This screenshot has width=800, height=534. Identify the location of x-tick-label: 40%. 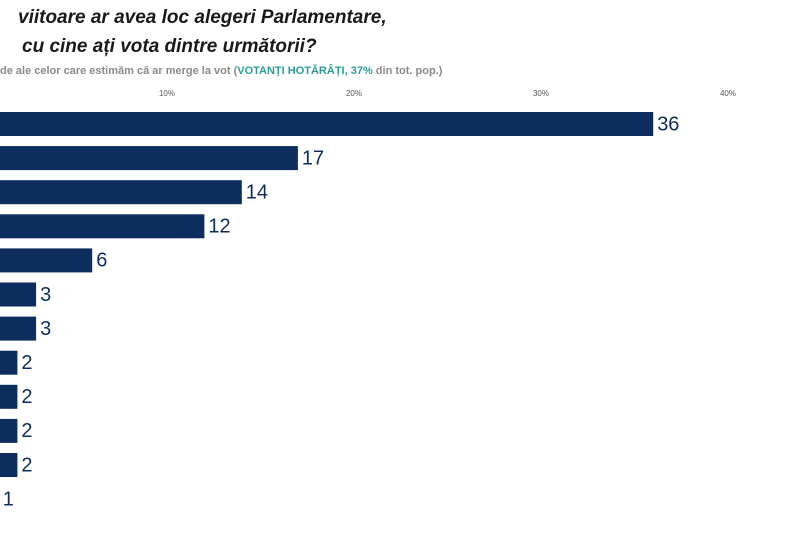
(728, 93).